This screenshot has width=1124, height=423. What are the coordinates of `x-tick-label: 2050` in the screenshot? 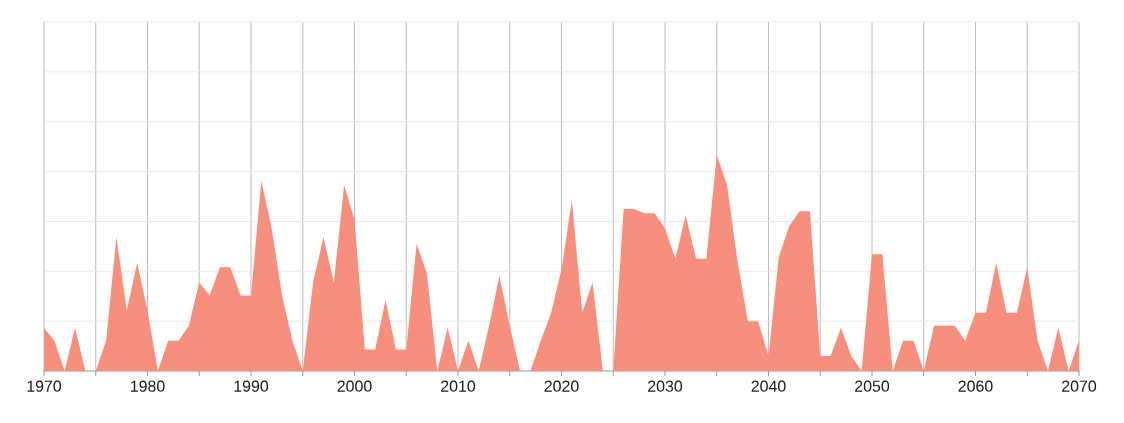 It's located at (872, 386).